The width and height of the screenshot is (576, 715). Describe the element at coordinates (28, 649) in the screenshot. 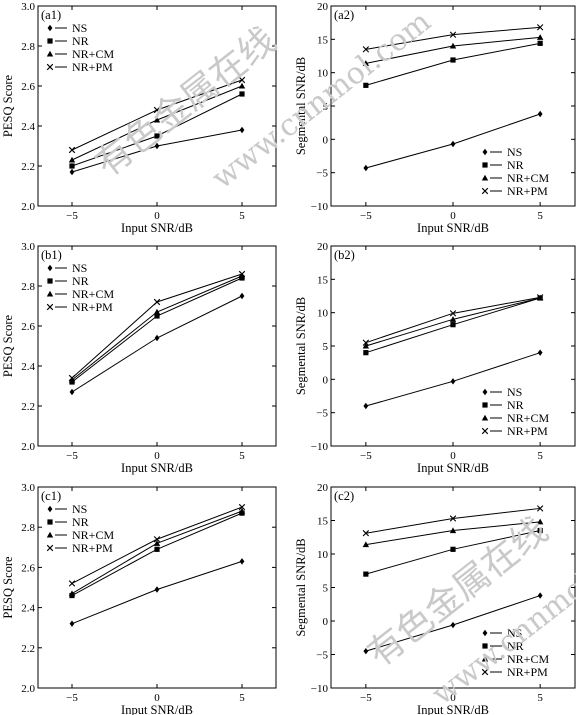

I see `y-tick-label: 2.2` at that location.